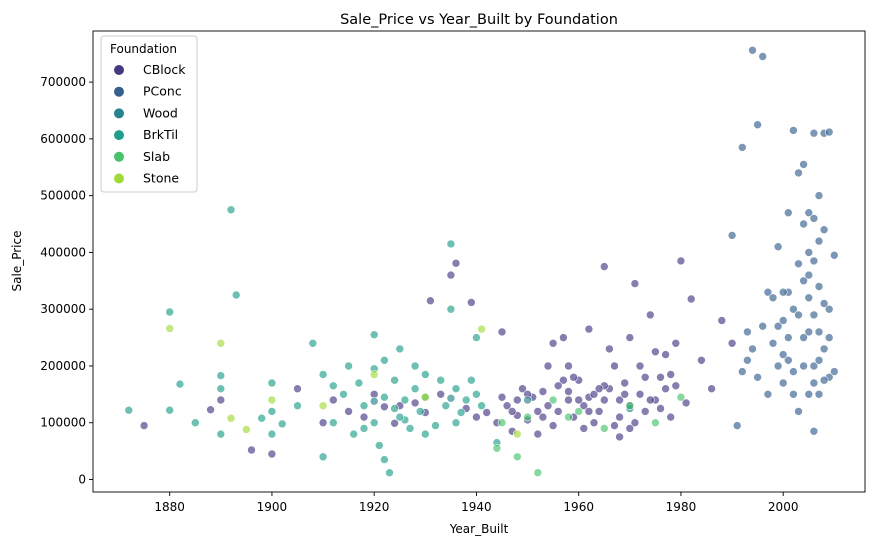 Image resolution: width=877 pixels, height=545 pixels. Describe the element at coordinates (681, 507) in the screenshot. I see `x-tick-label: 1980` at that location.